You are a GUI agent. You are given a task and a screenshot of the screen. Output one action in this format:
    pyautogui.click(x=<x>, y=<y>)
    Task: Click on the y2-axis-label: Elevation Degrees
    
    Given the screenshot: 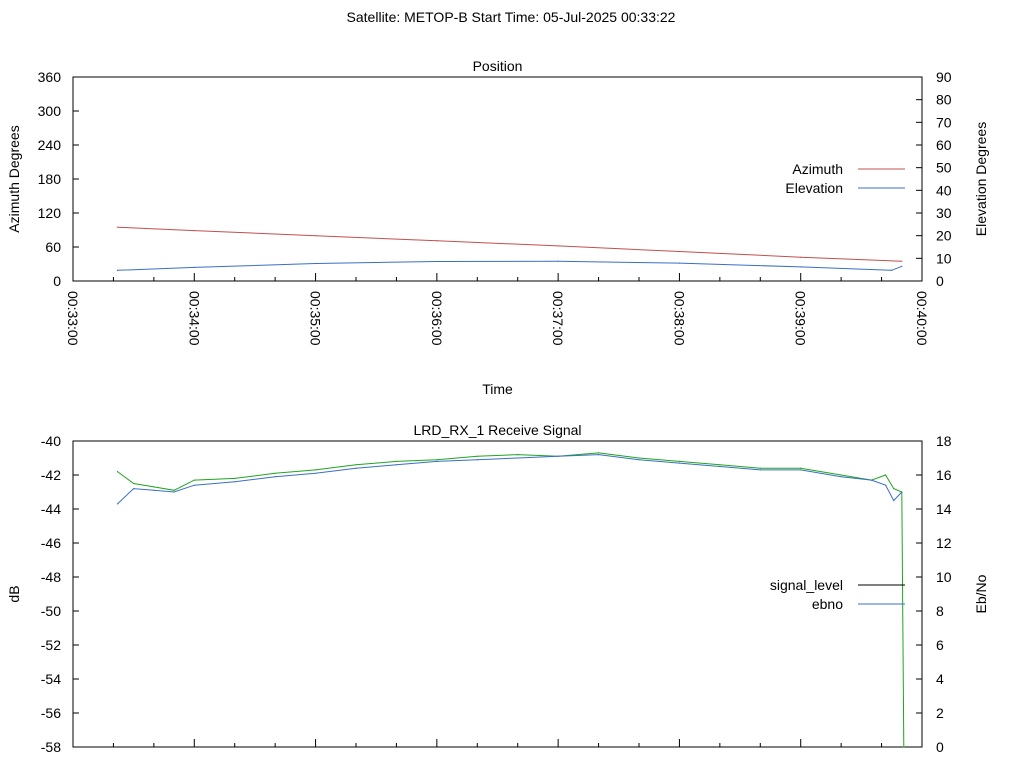 What is the action you would take?
    pyautogui.click(x=981, y=179)
    